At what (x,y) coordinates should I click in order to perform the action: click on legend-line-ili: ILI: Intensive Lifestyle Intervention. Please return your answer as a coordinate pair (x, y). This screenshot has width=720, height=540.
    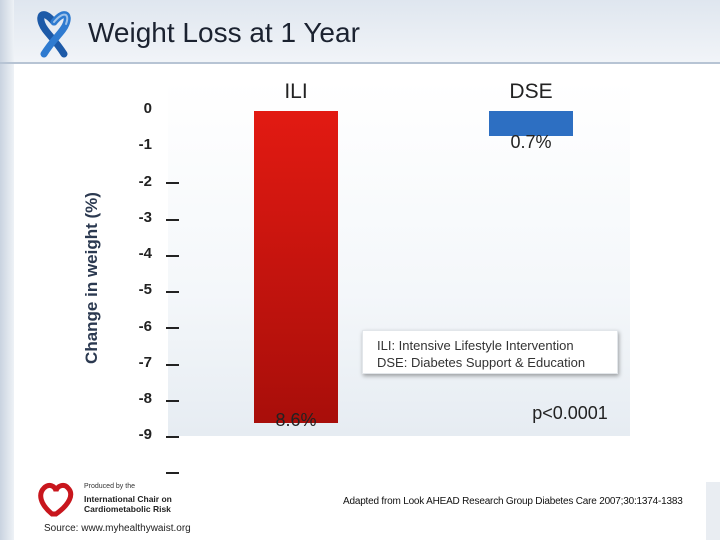
    Looking at the image, I should click on (475, 345).